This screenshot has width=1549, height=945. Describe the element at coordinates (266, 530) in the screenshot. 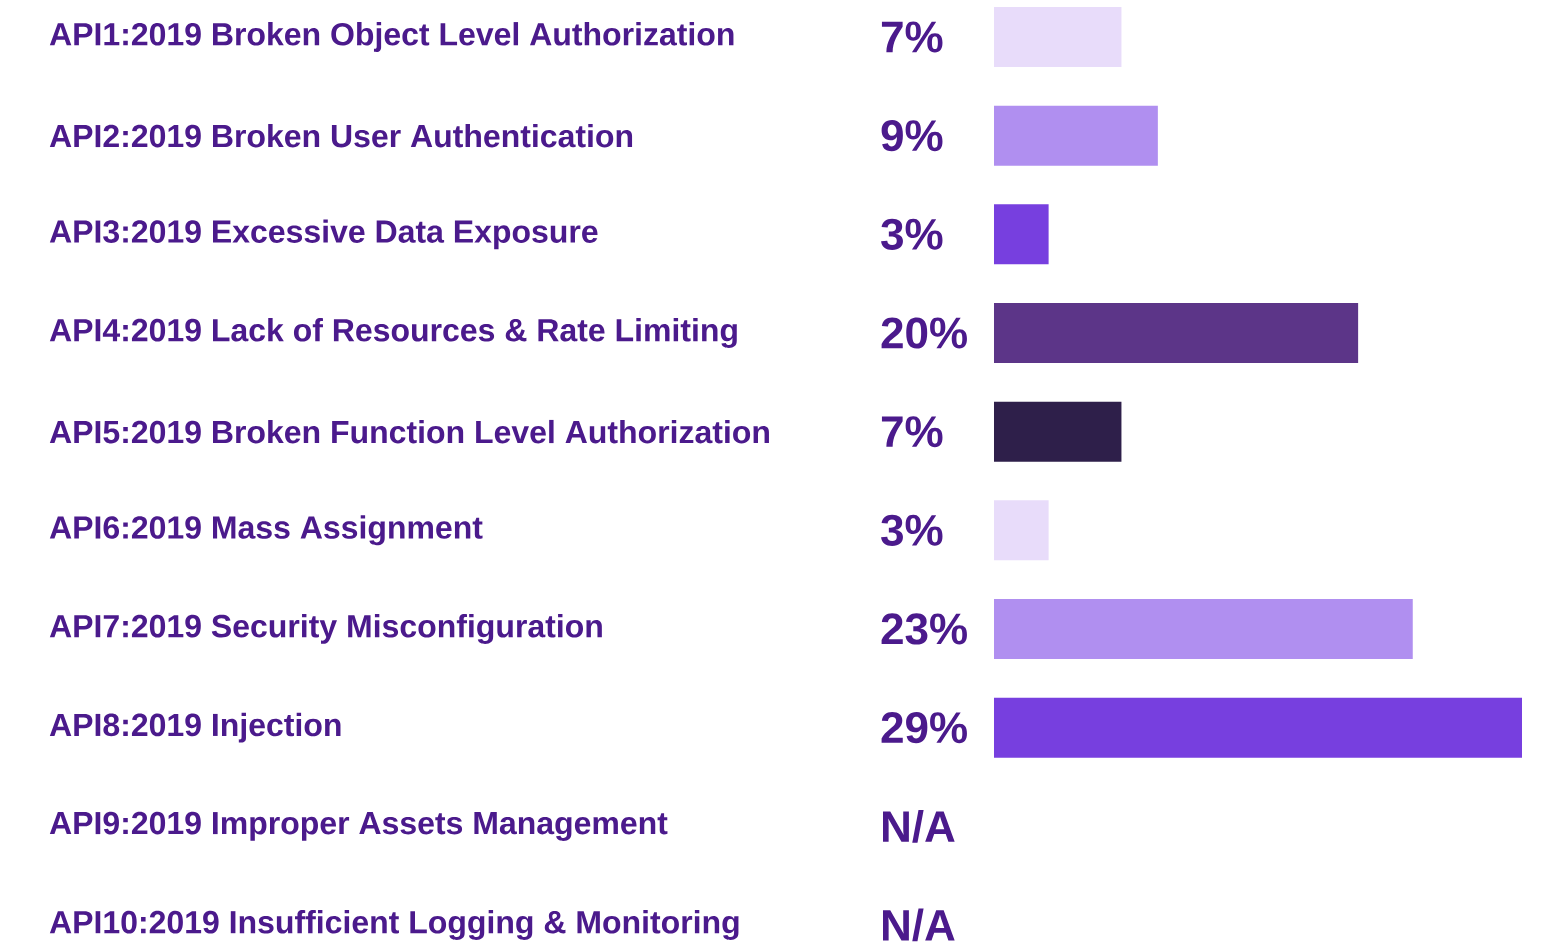

I see `y-tick-label: API6:2019 Mass Assignment` at that location.